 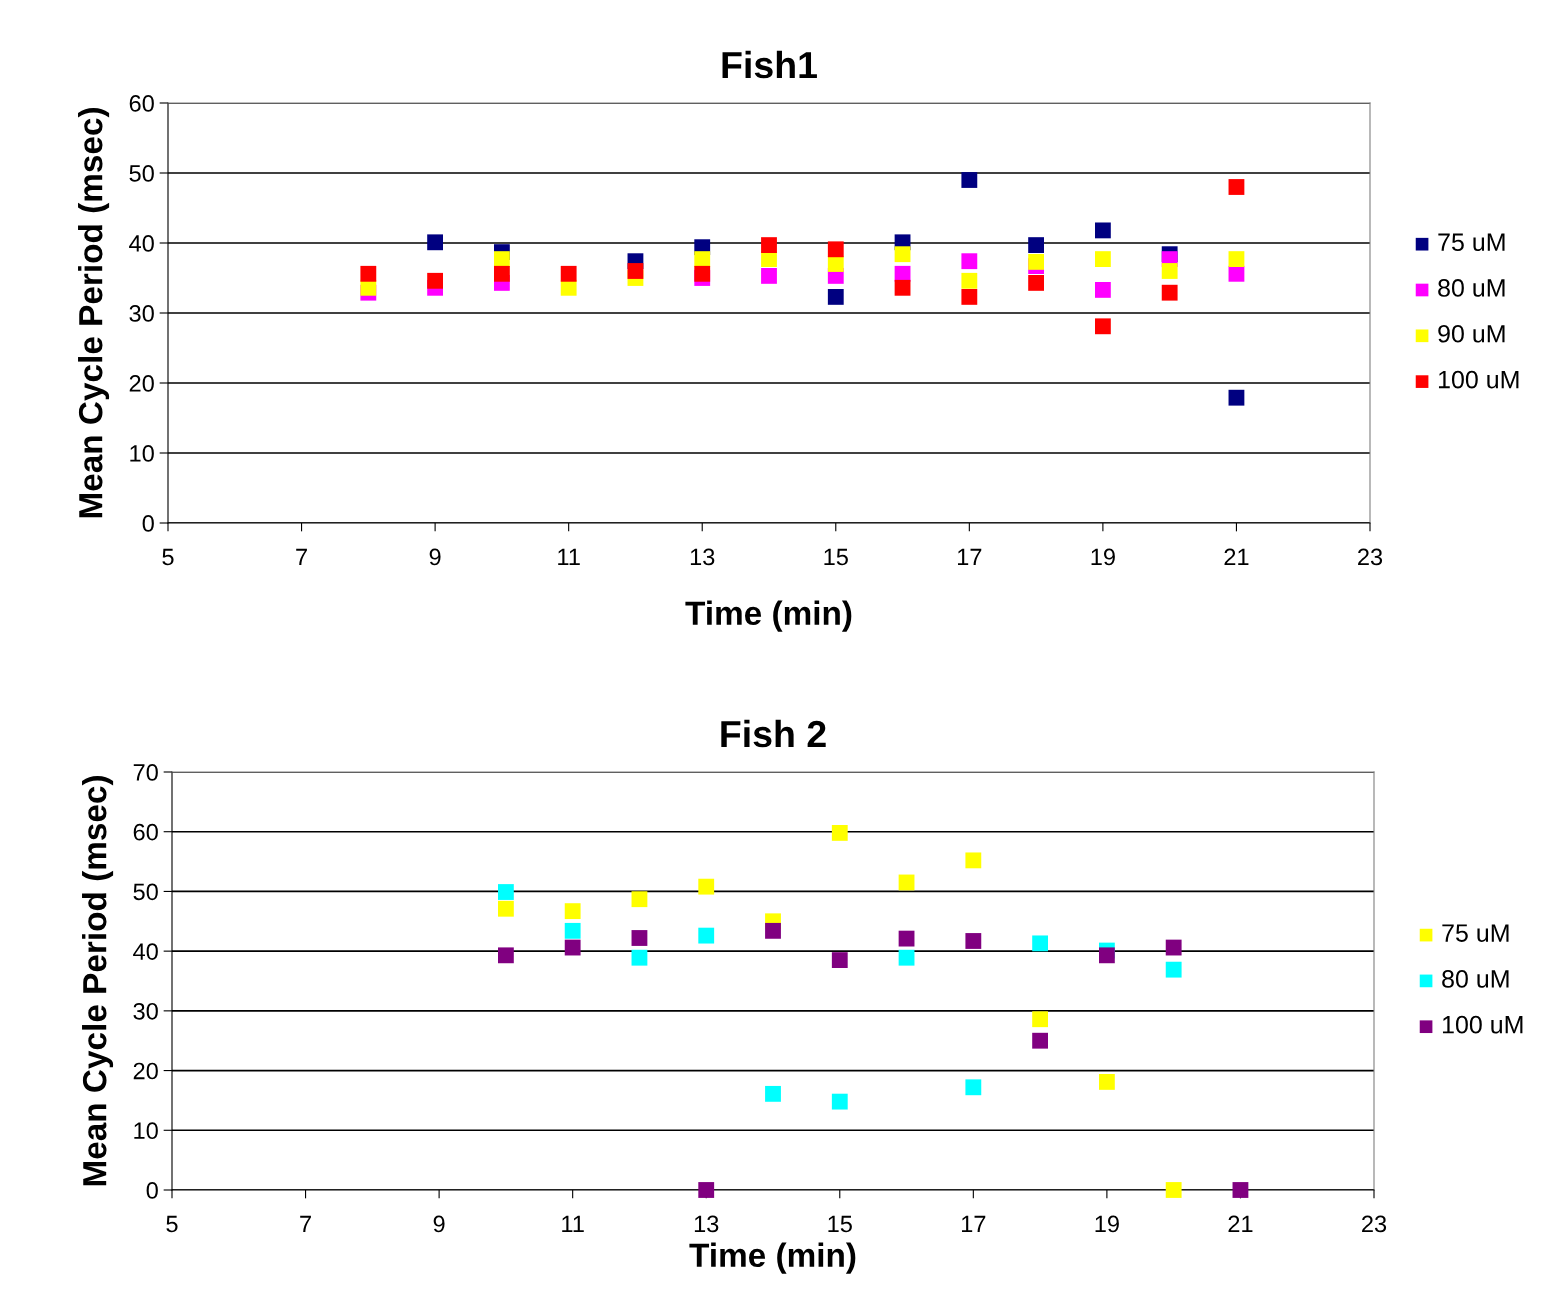 I want to click on x-tick-label: 15, so click(x=840, y=1224).